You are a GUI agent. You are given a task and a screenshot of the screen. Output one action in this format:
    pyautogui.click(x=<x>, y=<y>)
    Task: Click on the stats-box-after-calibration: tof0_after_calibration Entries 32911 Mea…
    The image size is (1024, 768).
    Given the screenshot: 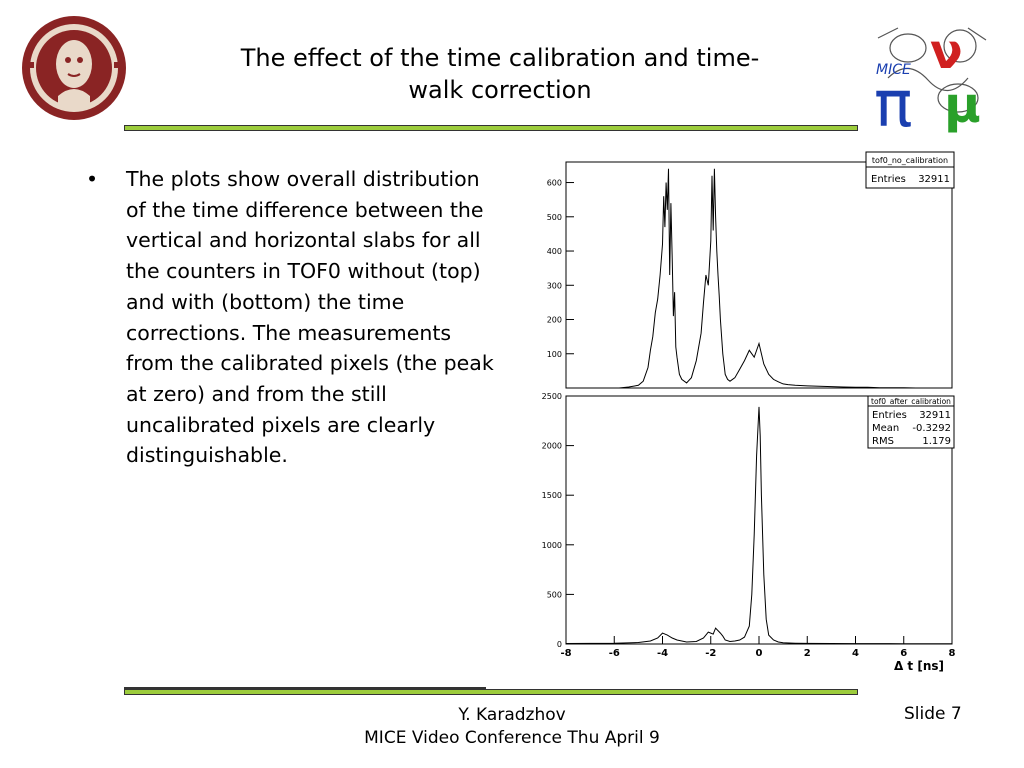 What is the action you would take?
    pyautogui.click(x=911, y=422)
    